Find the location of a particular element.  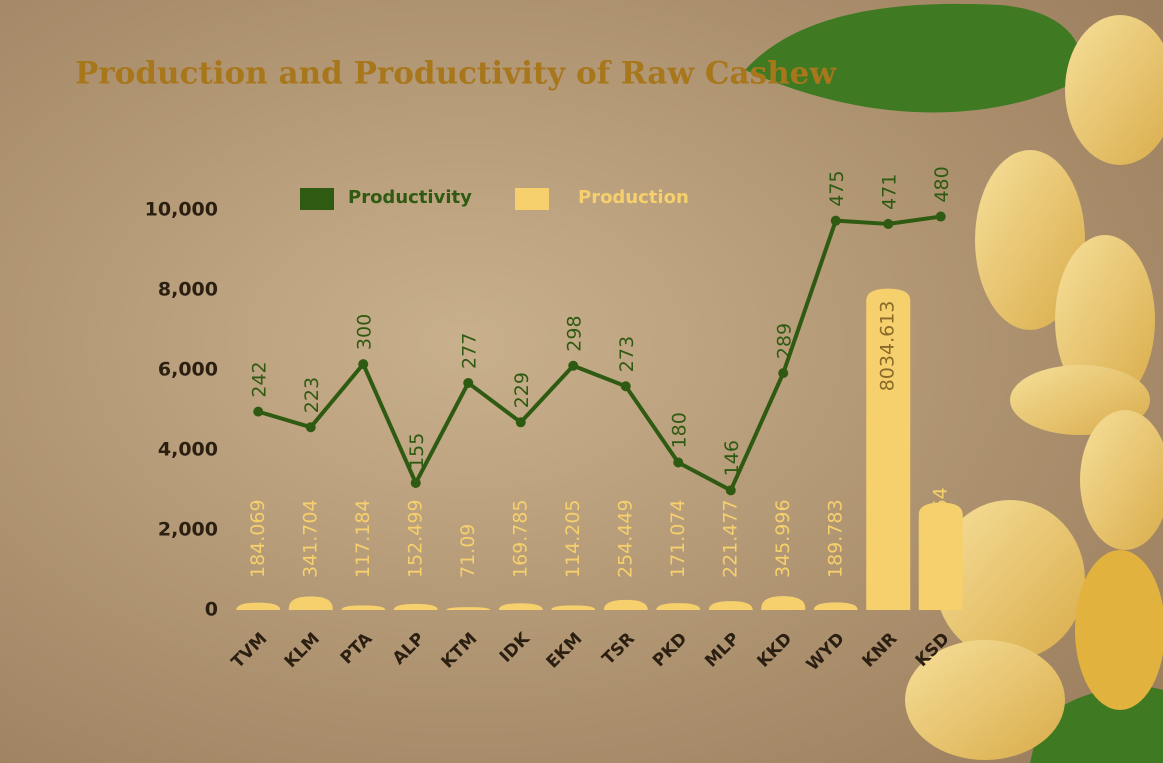

legend-label: Production is located at coordinates (633, 197).